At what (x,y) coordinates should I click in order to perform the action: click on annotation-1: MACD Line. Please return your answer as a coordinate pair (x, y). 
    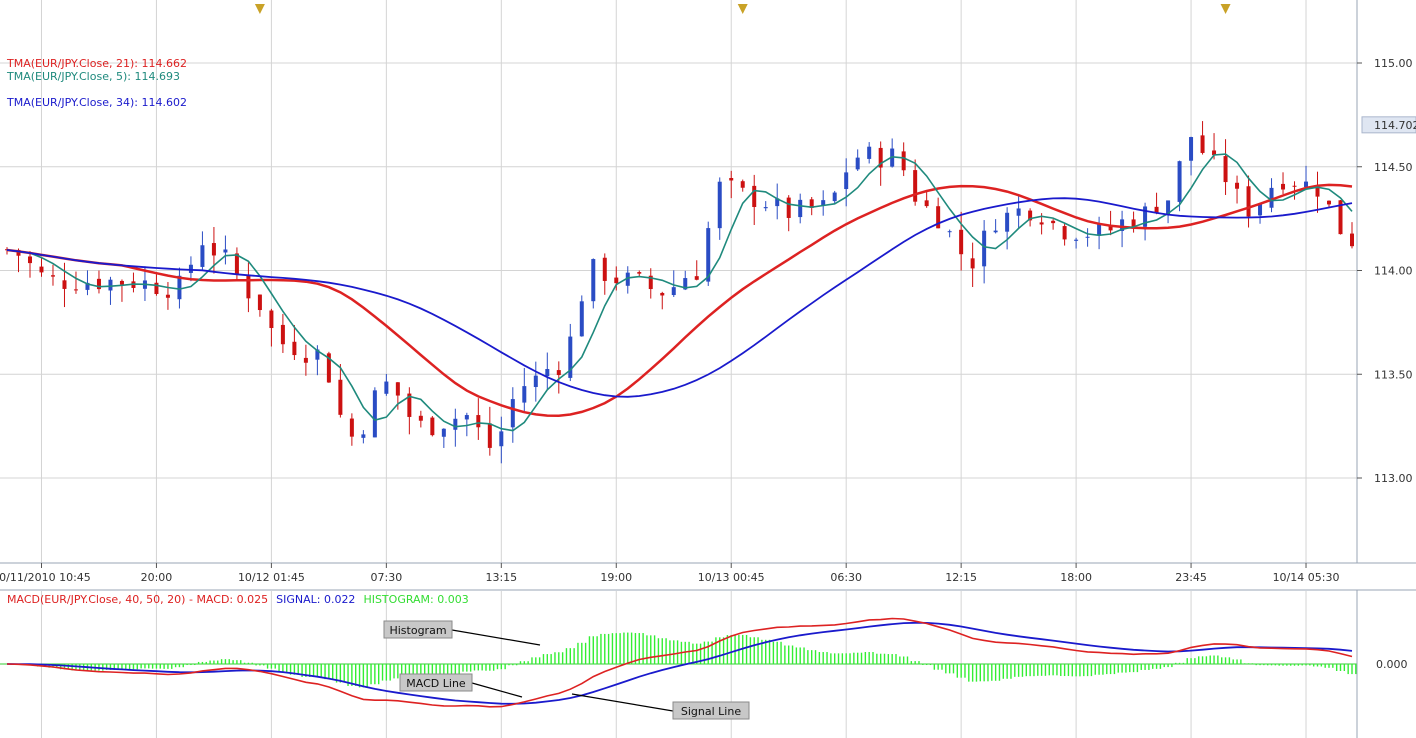
    Looking at the image, I should click on (461, 685).